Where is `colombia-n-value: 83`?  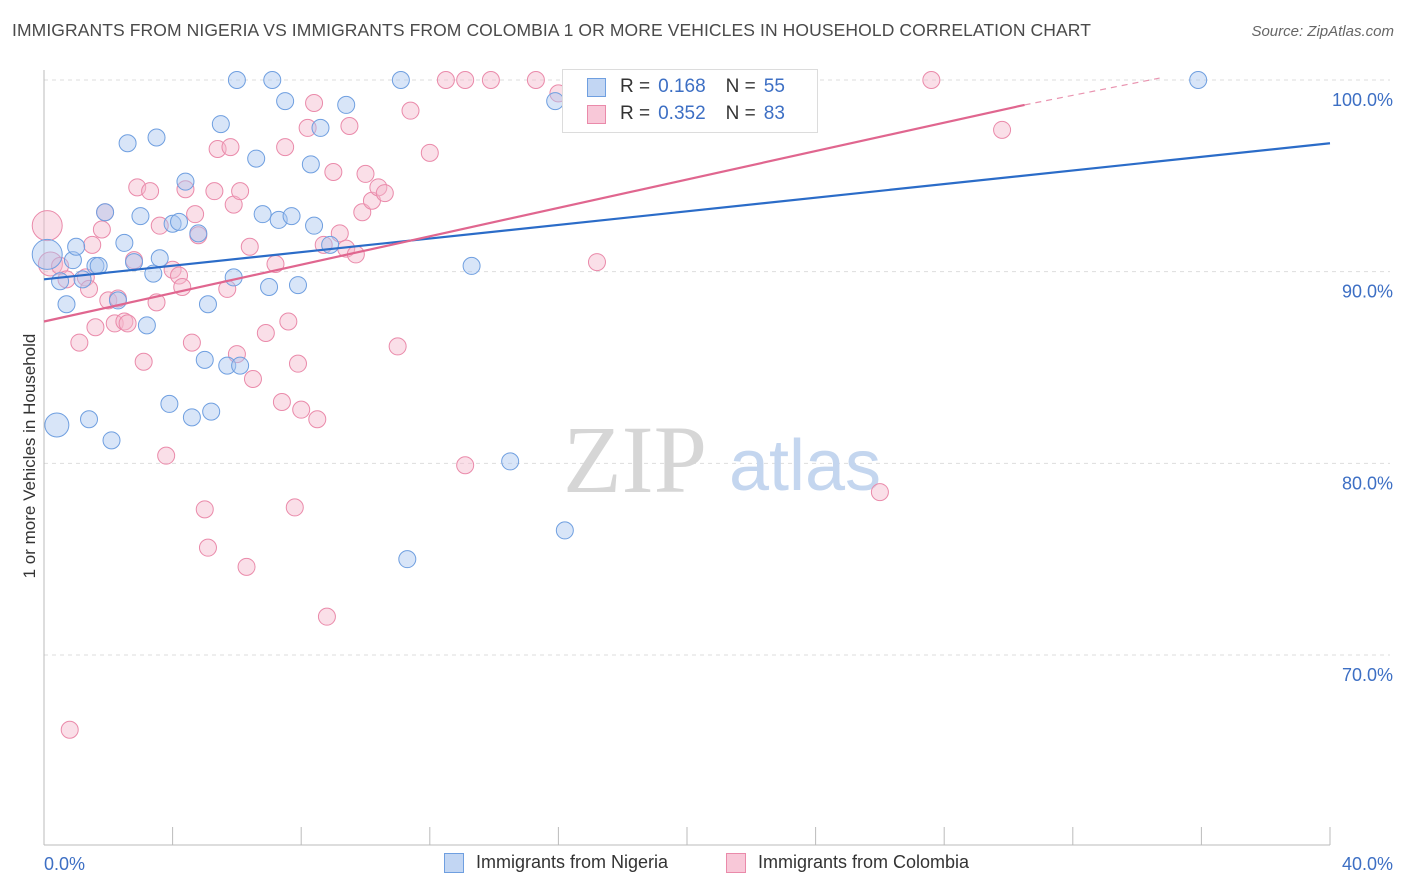 colombia-n-value: 83 is located at coordinates (774, 113).